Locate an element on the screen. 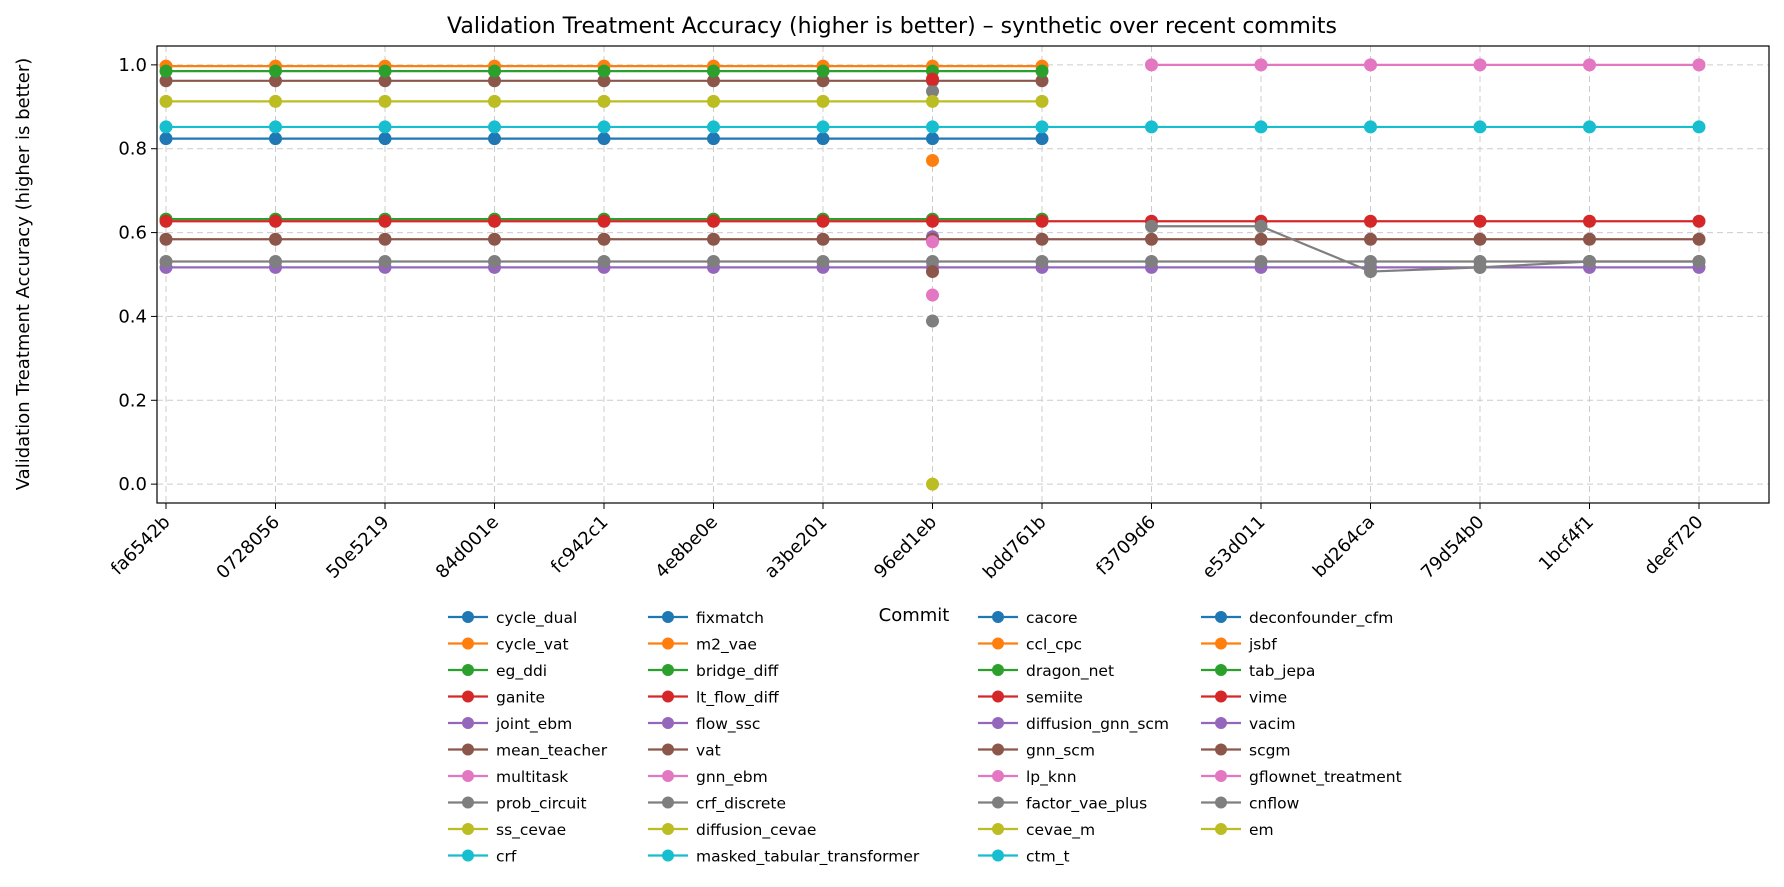 Image resolution: width=1784 pixels, height=887 pixels. legend-label: dragon_net is located at coordinates (1070, 671).